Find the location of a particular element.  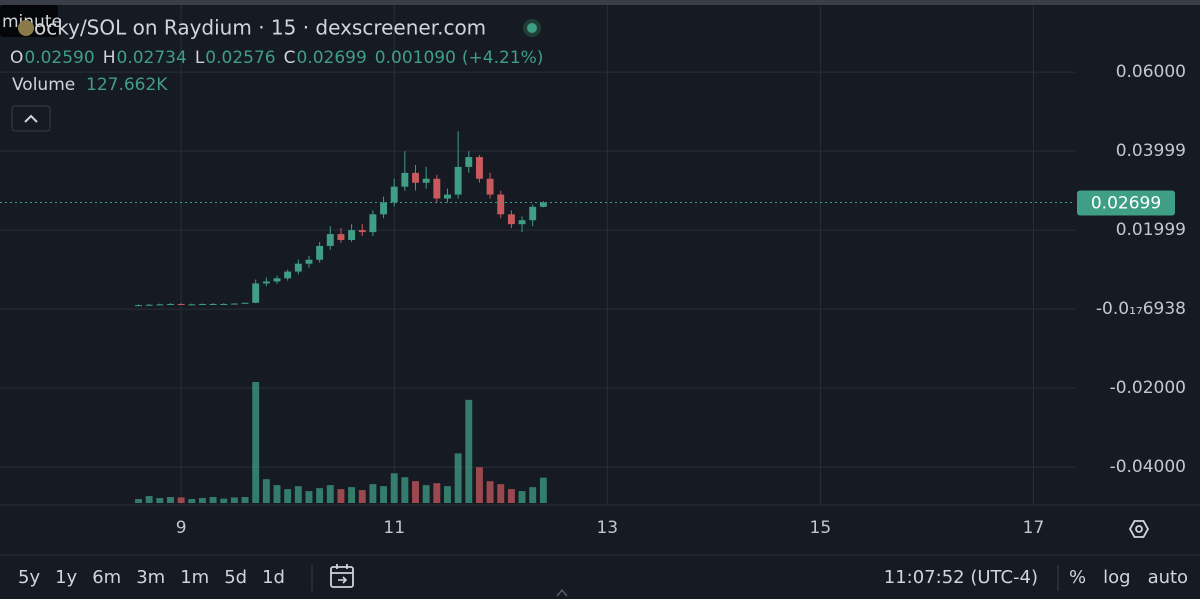

scale-option: log is located at coordinates (1116, 577).